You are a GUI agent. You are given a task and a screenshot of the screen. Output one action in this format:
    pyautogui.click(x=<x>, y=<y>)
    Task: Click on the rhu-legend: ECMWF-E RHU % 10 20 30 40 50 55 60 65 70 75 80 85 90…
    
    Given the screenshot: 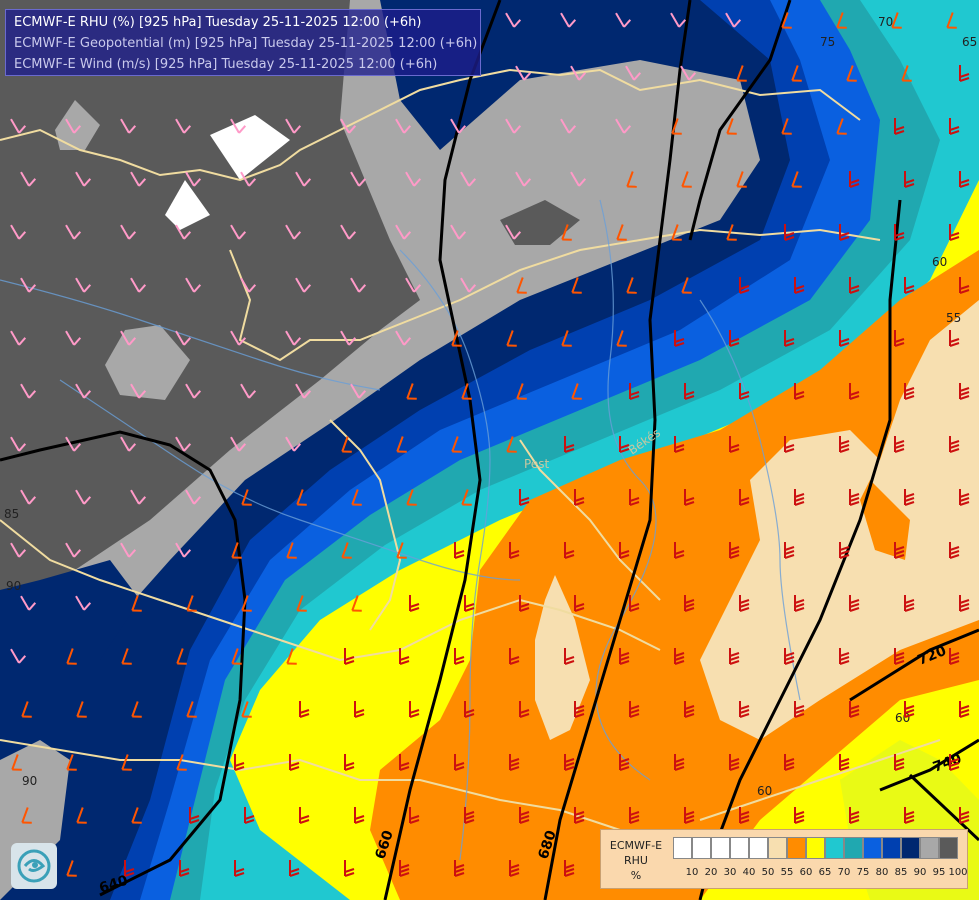 What is the action you would take?
    pyautogui.click(x=784, y=859)
    